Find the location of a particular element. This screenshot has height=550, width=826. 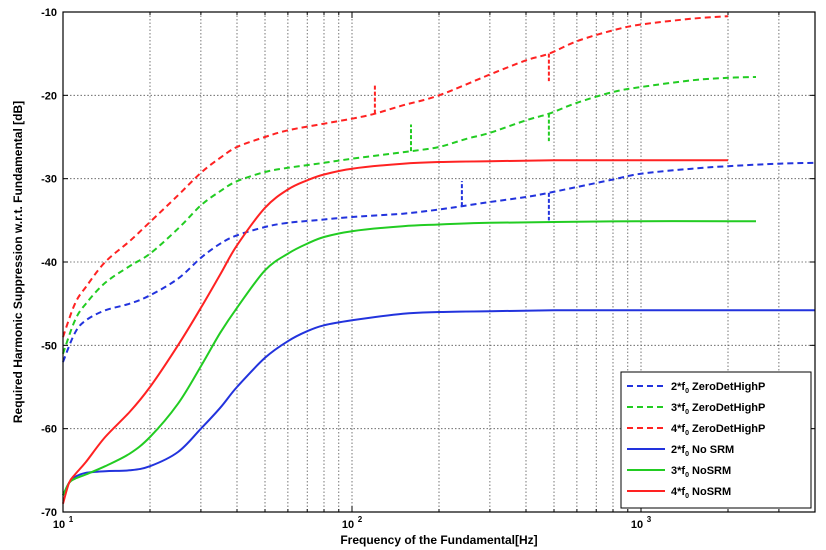

x-tick-label-exponent: 2 is located at coordinates (360, 519).